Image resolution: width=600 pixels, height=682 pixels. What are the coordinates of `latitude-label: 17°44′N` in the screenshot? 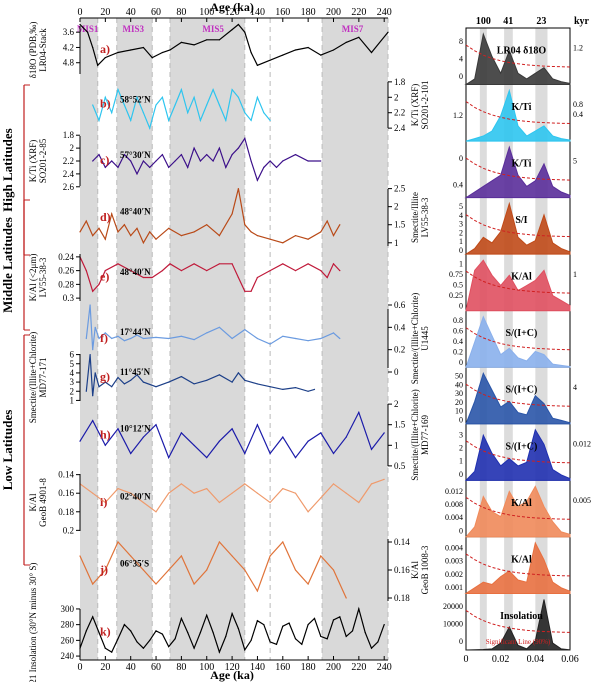 It's located at (135, 332).